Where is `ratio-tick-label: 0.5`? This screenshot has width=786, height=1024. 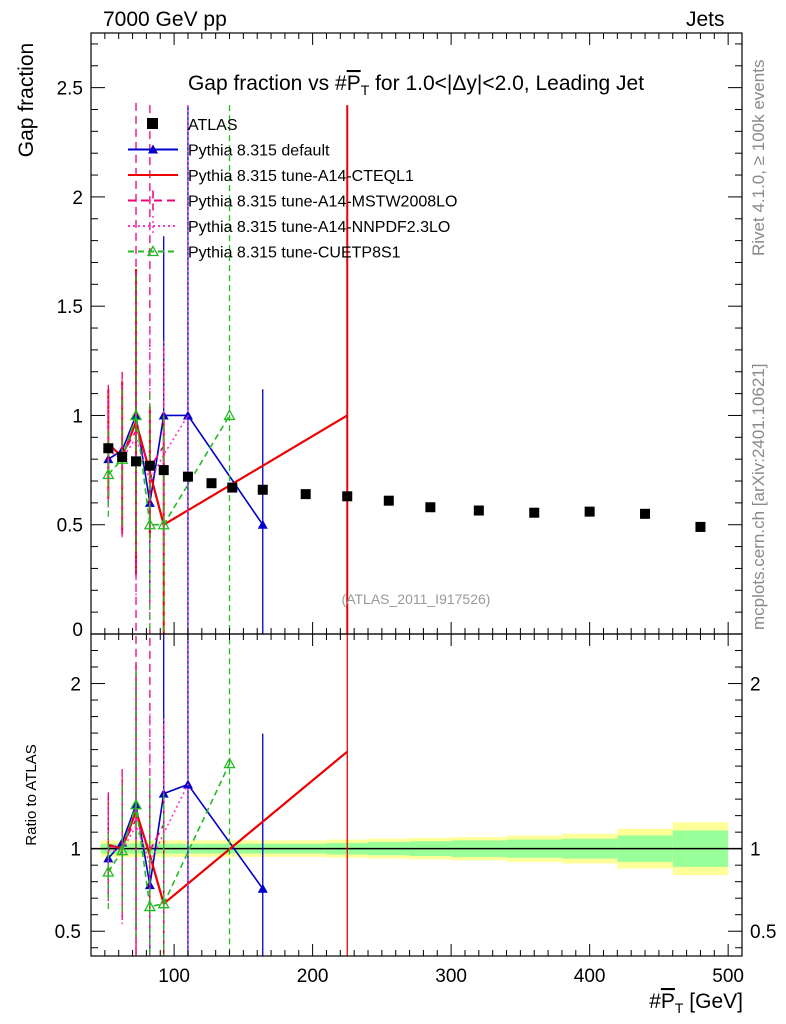 ratio-tick-label: 0.5 is located at coordinates (68, 932).